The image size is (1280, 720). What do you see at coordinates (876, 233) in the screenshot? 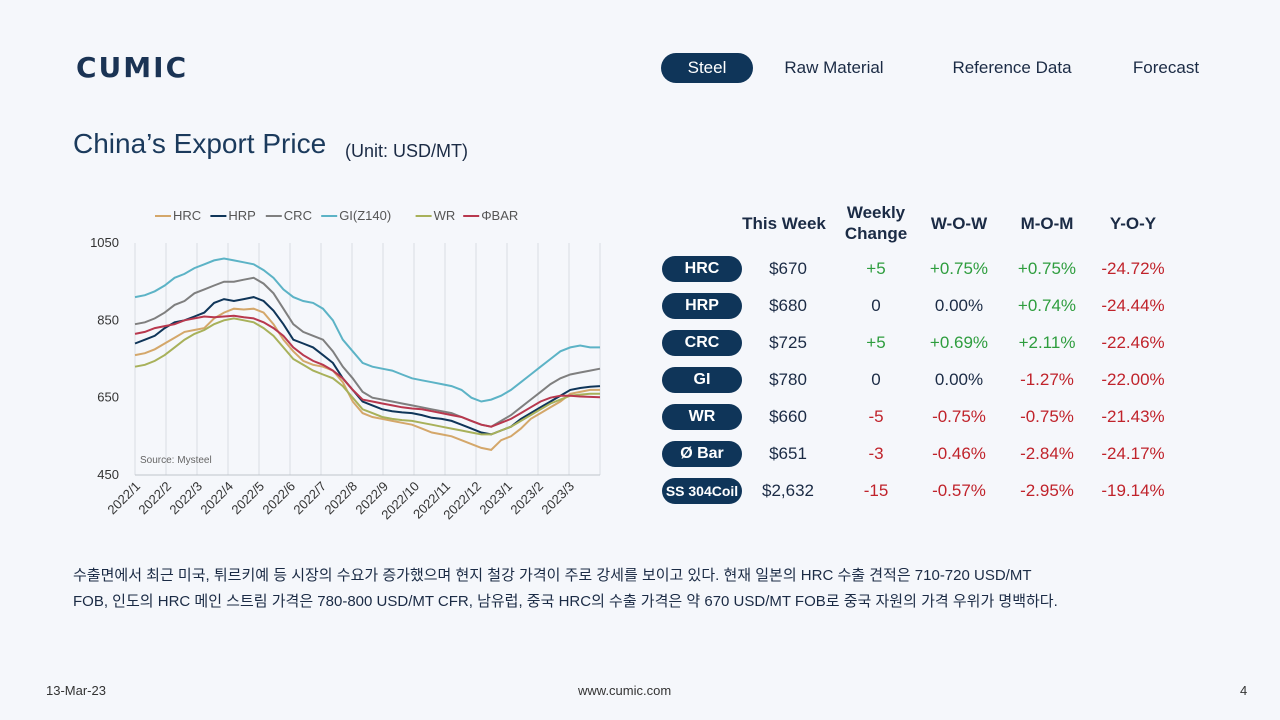
I see `header-weekly-change-line2: Change` at bounding box center [876, 233].